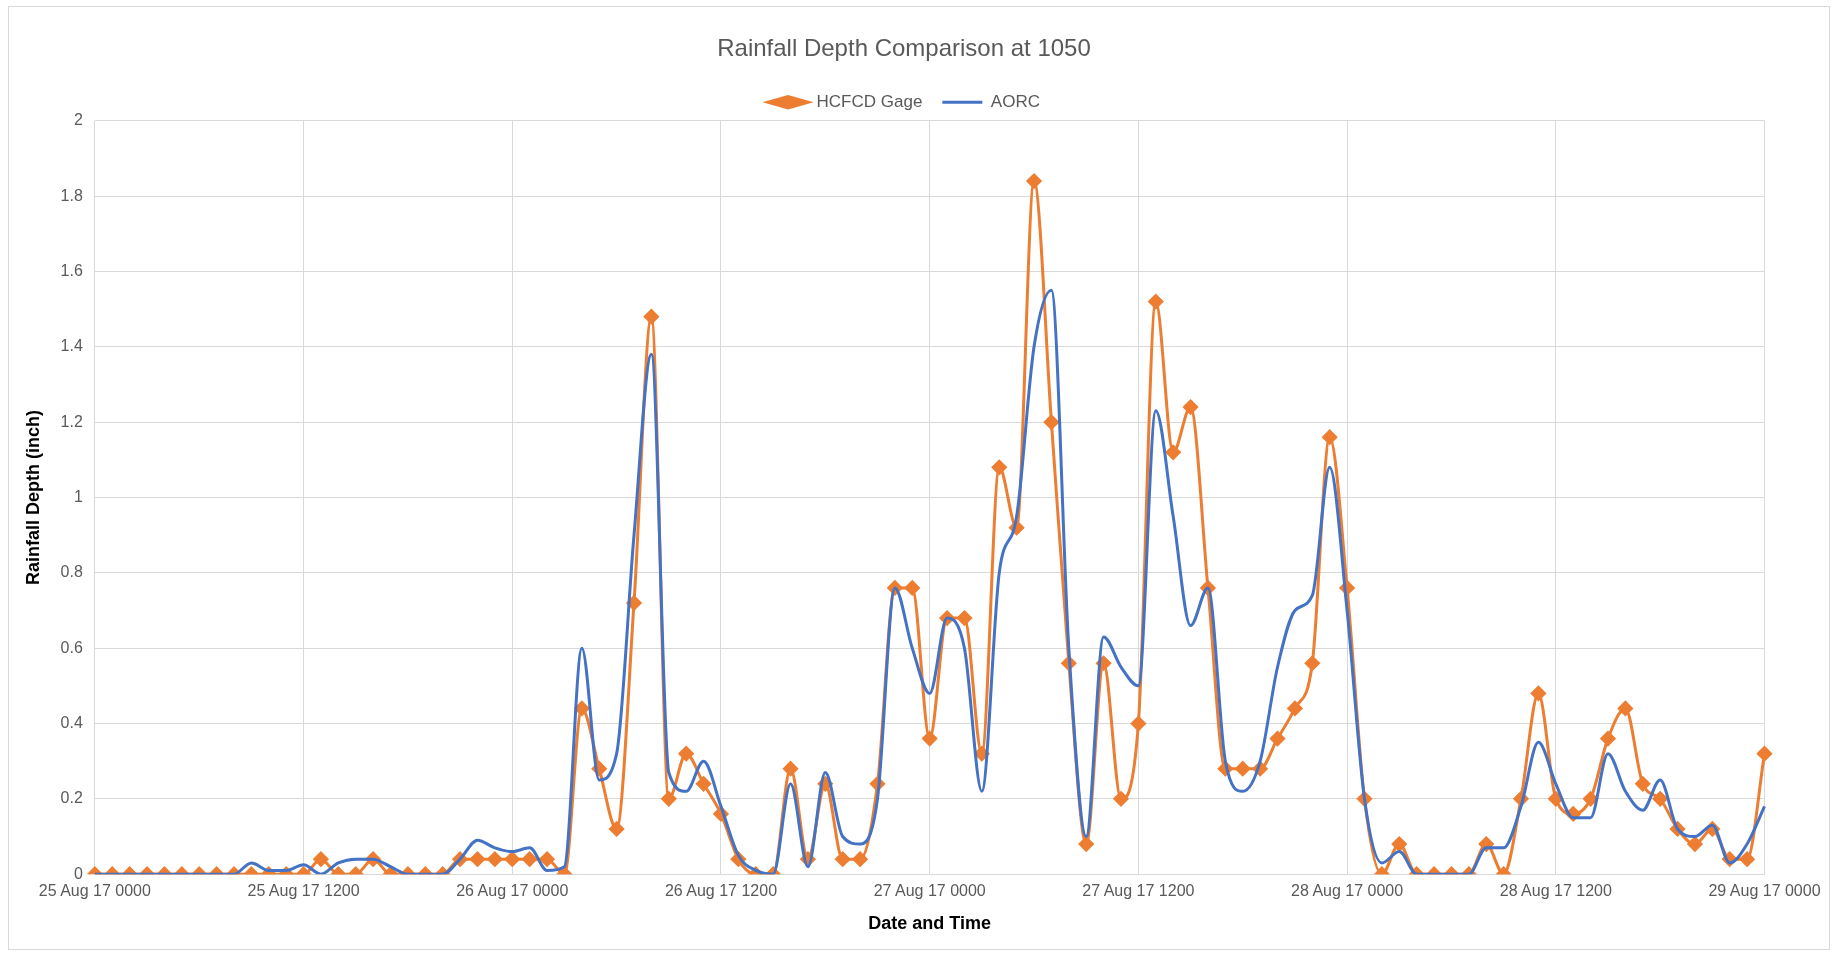 The width and height of the screenshot is (1840, 957). I want to click on y-tick-label: 0.8, so click(71, 572).